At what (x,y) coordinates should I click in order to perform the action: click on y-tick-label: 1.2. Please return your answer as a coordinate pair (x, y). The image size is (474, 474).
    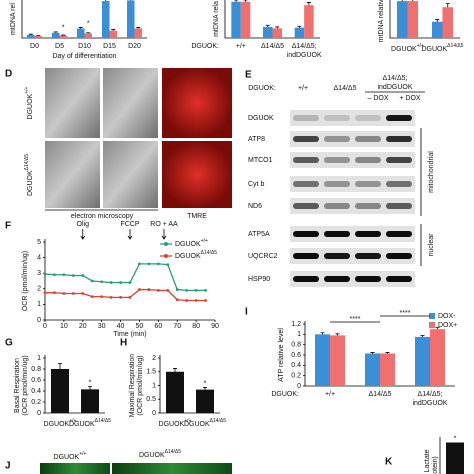
    Looking at the image, I should click on (296, 324).